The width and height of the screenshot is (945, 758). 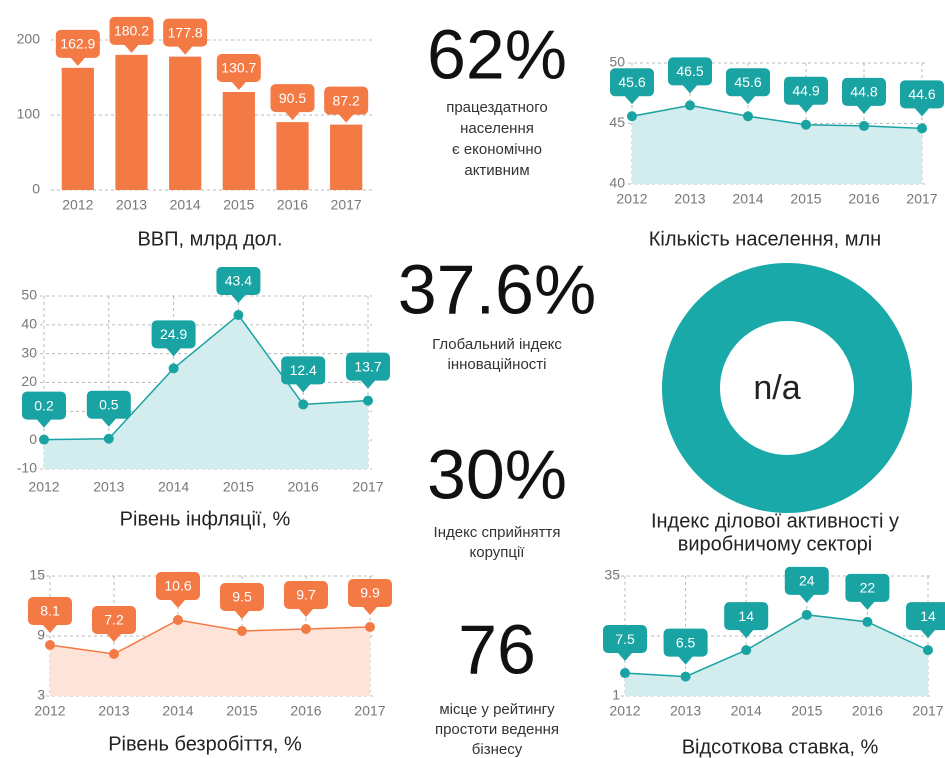 I want to click on donut-ring, so click(x=787, y=388).